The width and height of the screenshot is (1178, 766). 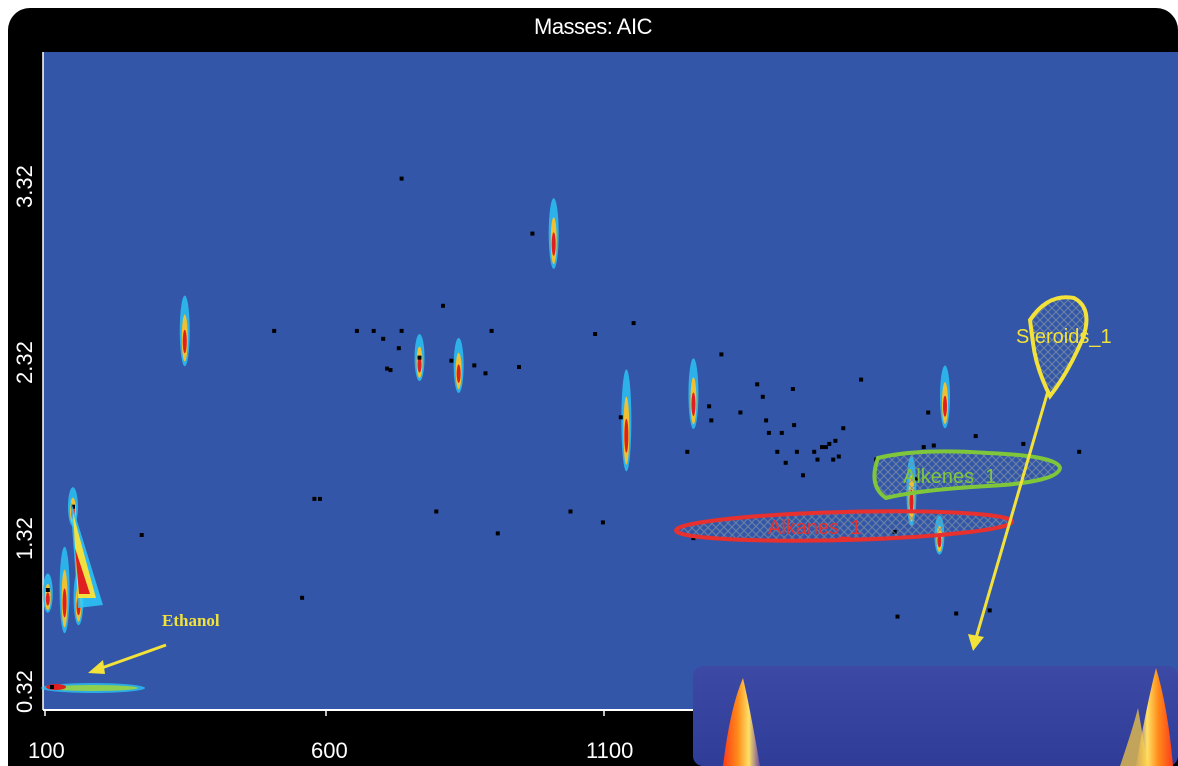 I want to click on ethanol-arrow, so click(x=131, y=657).